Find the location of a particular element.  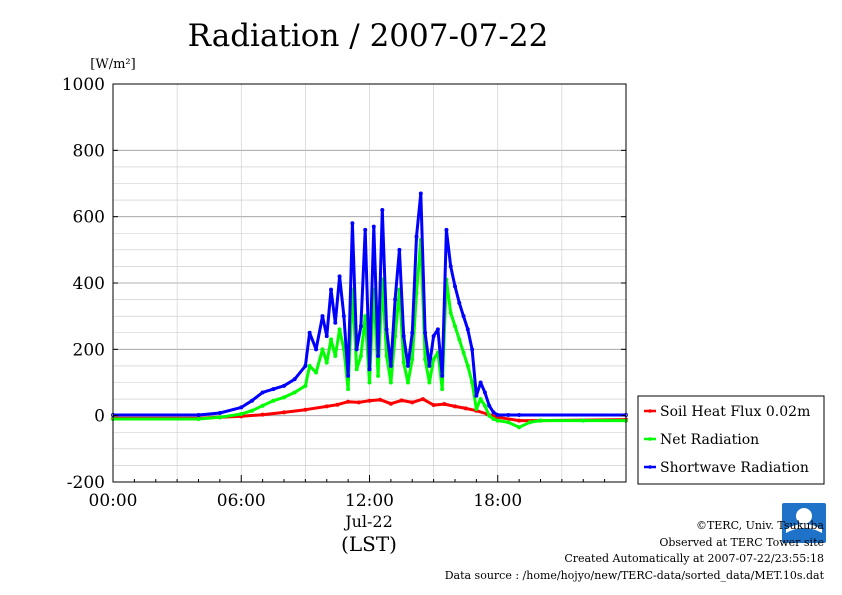

x-tick-label: 12:00 is located at coordinates (369, 501).